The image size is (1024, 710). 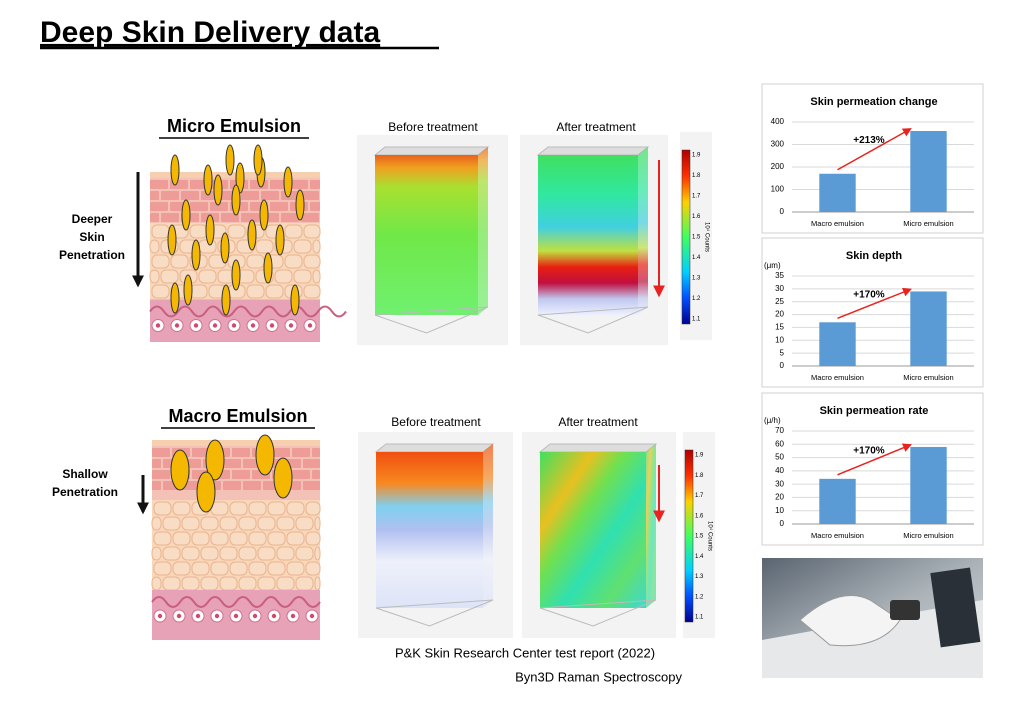 What do you see at coordinates (872, 618) in the screenshot?
I see `device-photo` at bounding box center [872, 618].